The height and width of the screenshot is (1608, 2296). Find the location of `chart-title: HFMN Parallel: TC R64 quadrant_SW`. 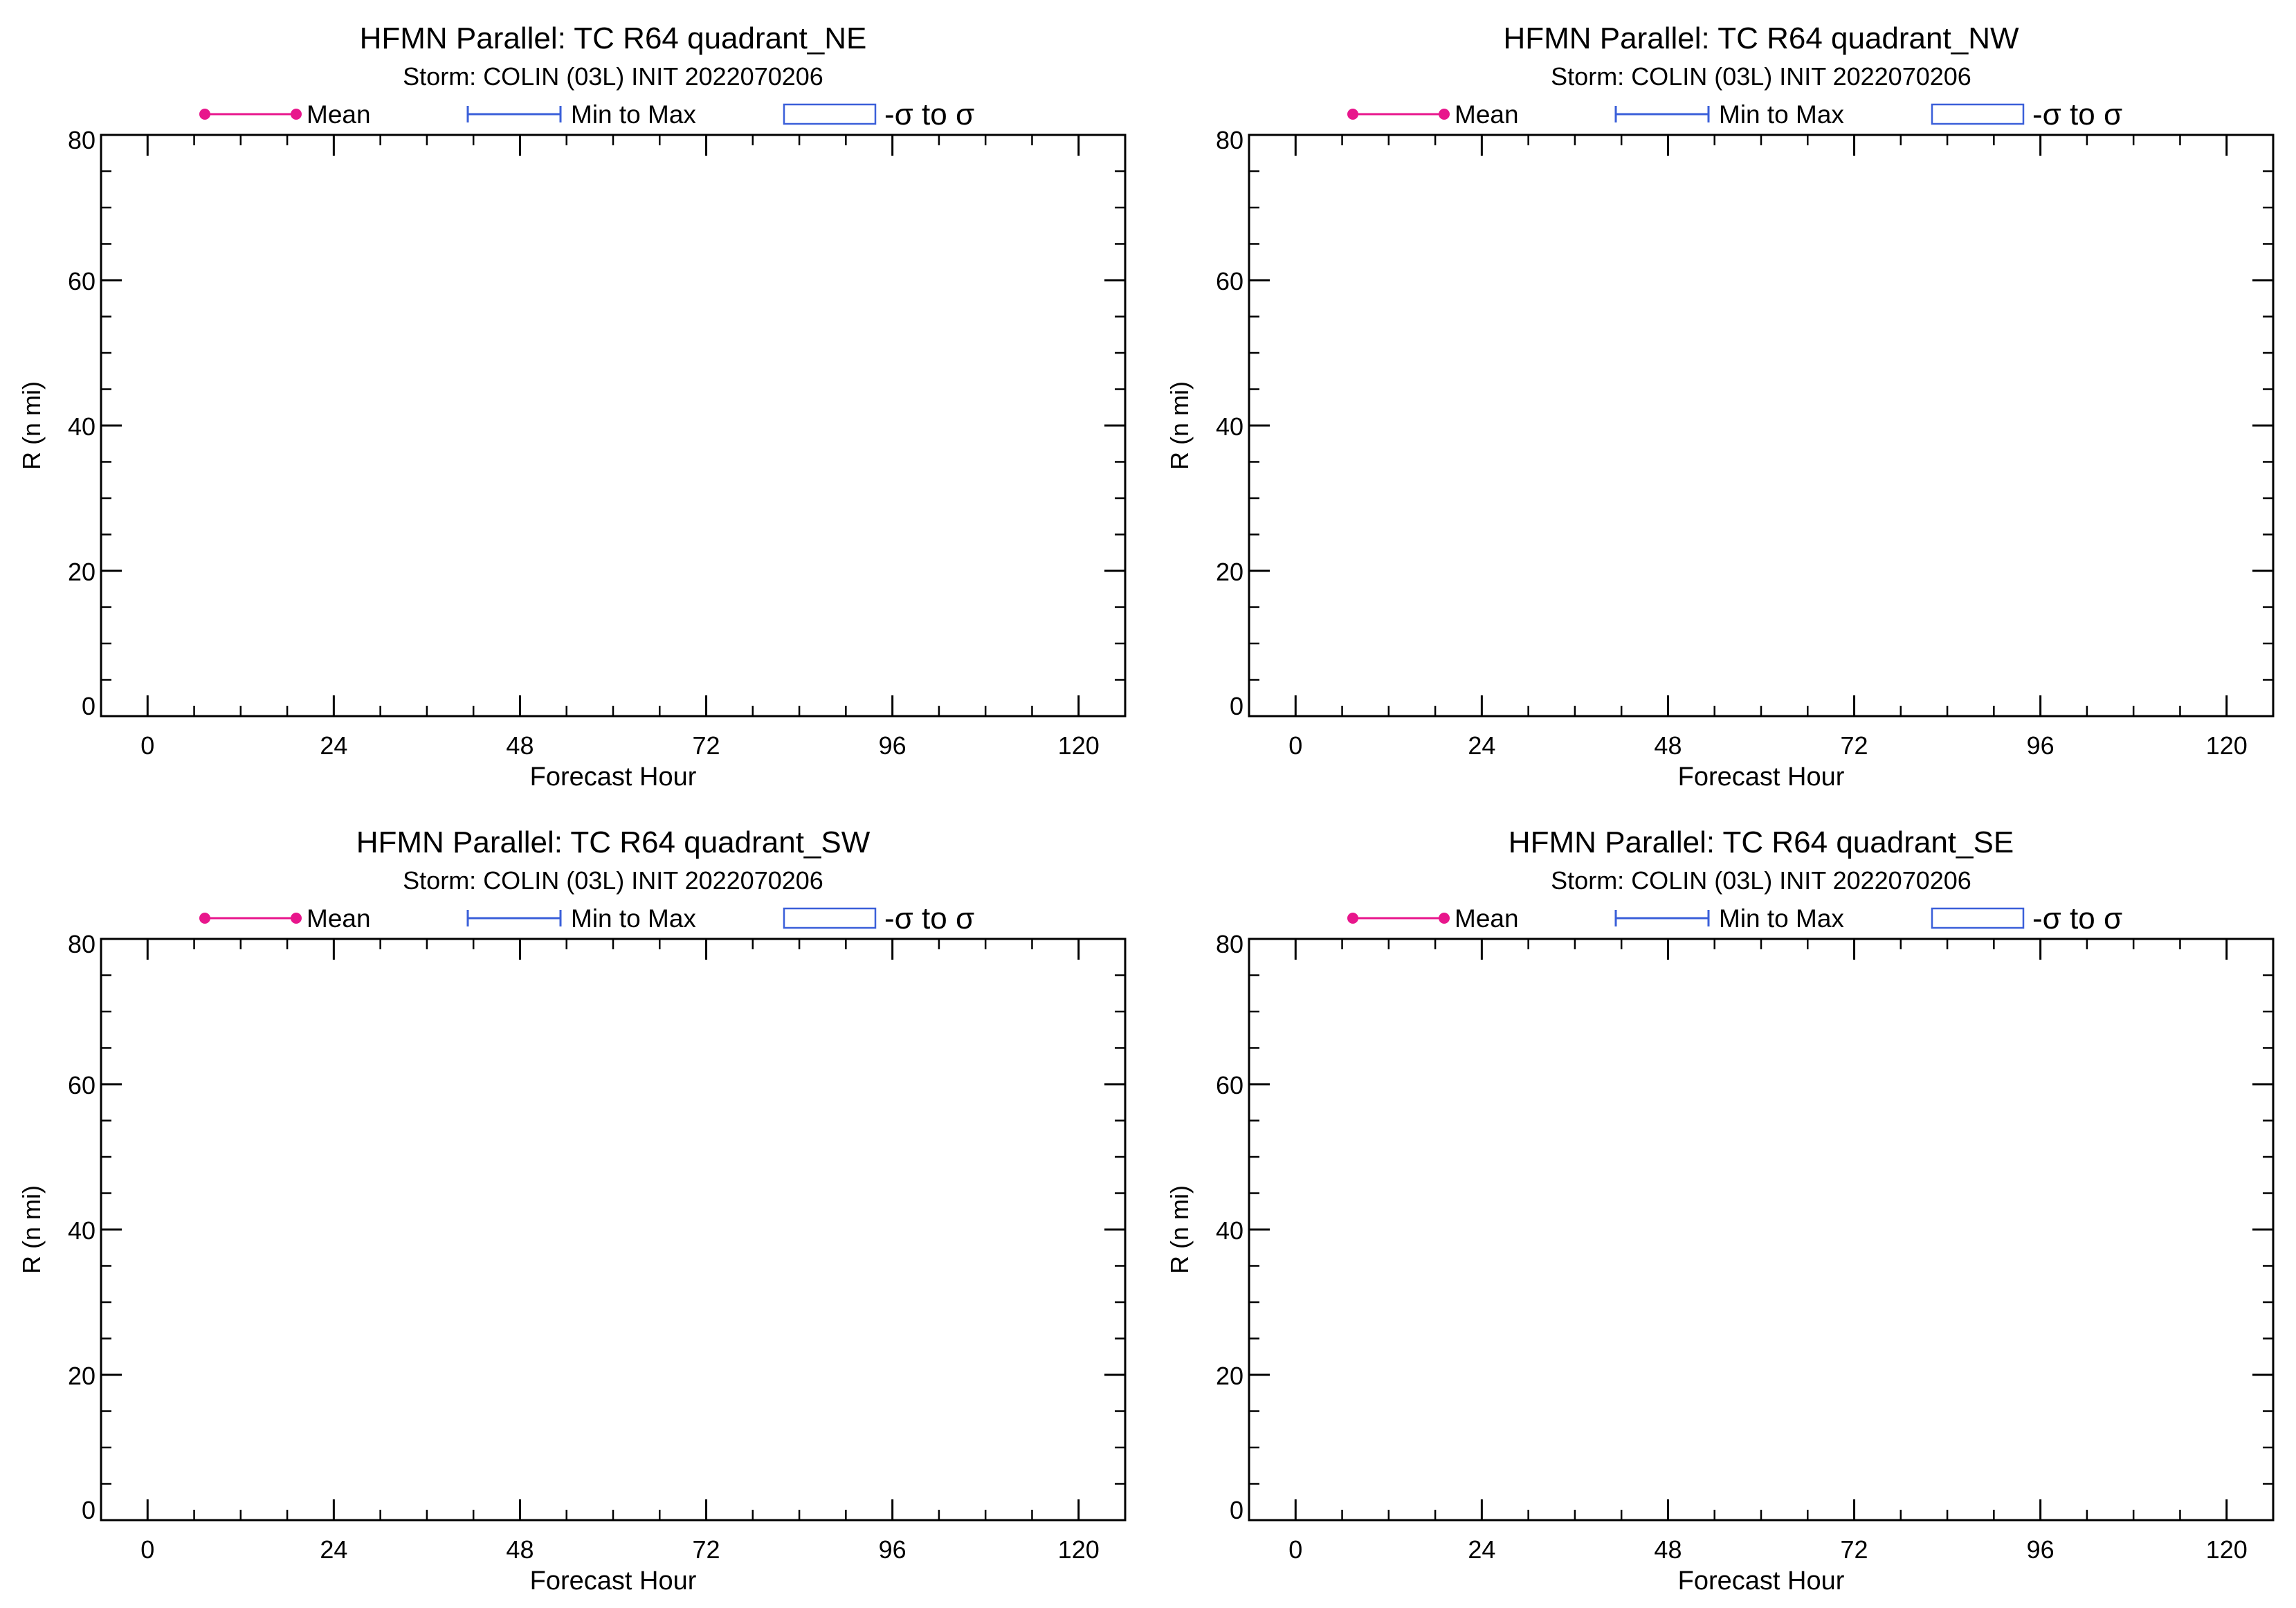

chart-title: HFMN Parallel: TC R64 quadrant_SW is located at coordinates (613, 842).